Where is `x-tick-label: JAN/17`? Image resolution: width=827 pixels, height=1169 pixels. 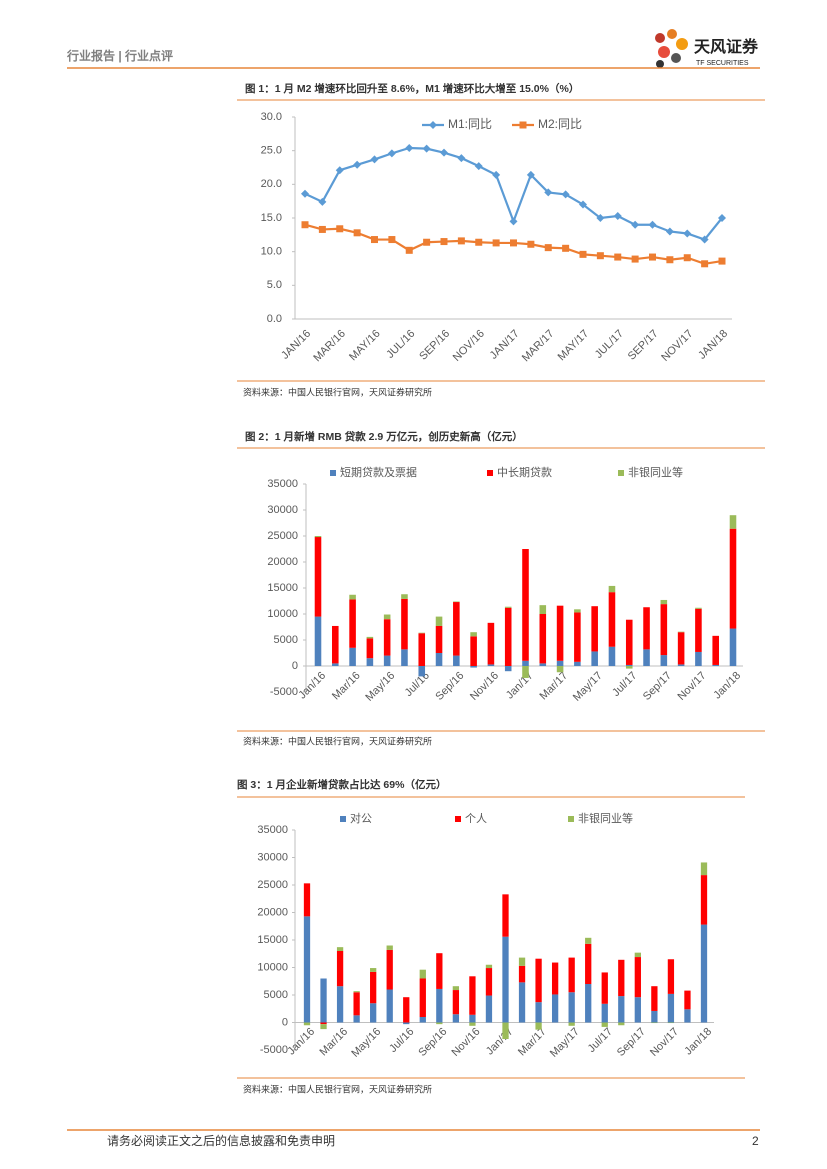
x-tick-label: JAN/17 is located at coordinates (505, 345).